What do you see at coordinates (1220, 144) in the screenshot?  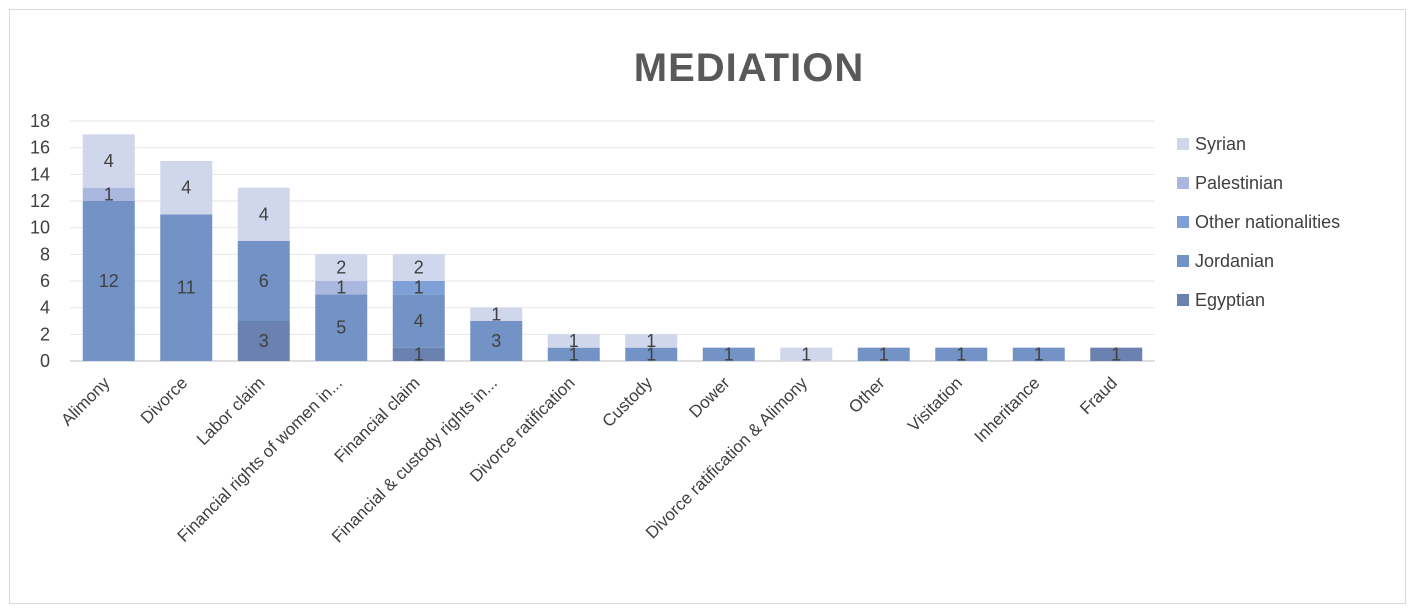 I see `legend-label: Syrian` at bounding box center [1220, 144].